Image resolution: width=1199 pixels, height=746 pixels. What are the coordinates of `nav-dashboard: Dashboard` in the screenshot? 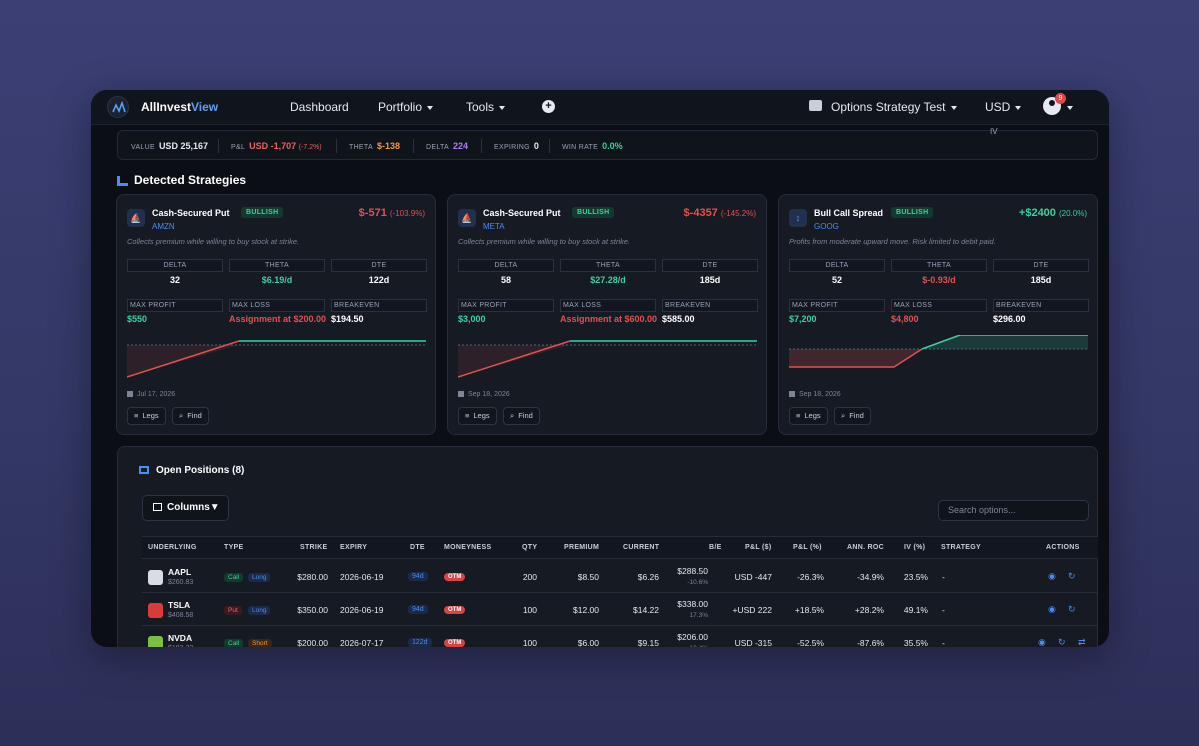 It's located at (319, 107).